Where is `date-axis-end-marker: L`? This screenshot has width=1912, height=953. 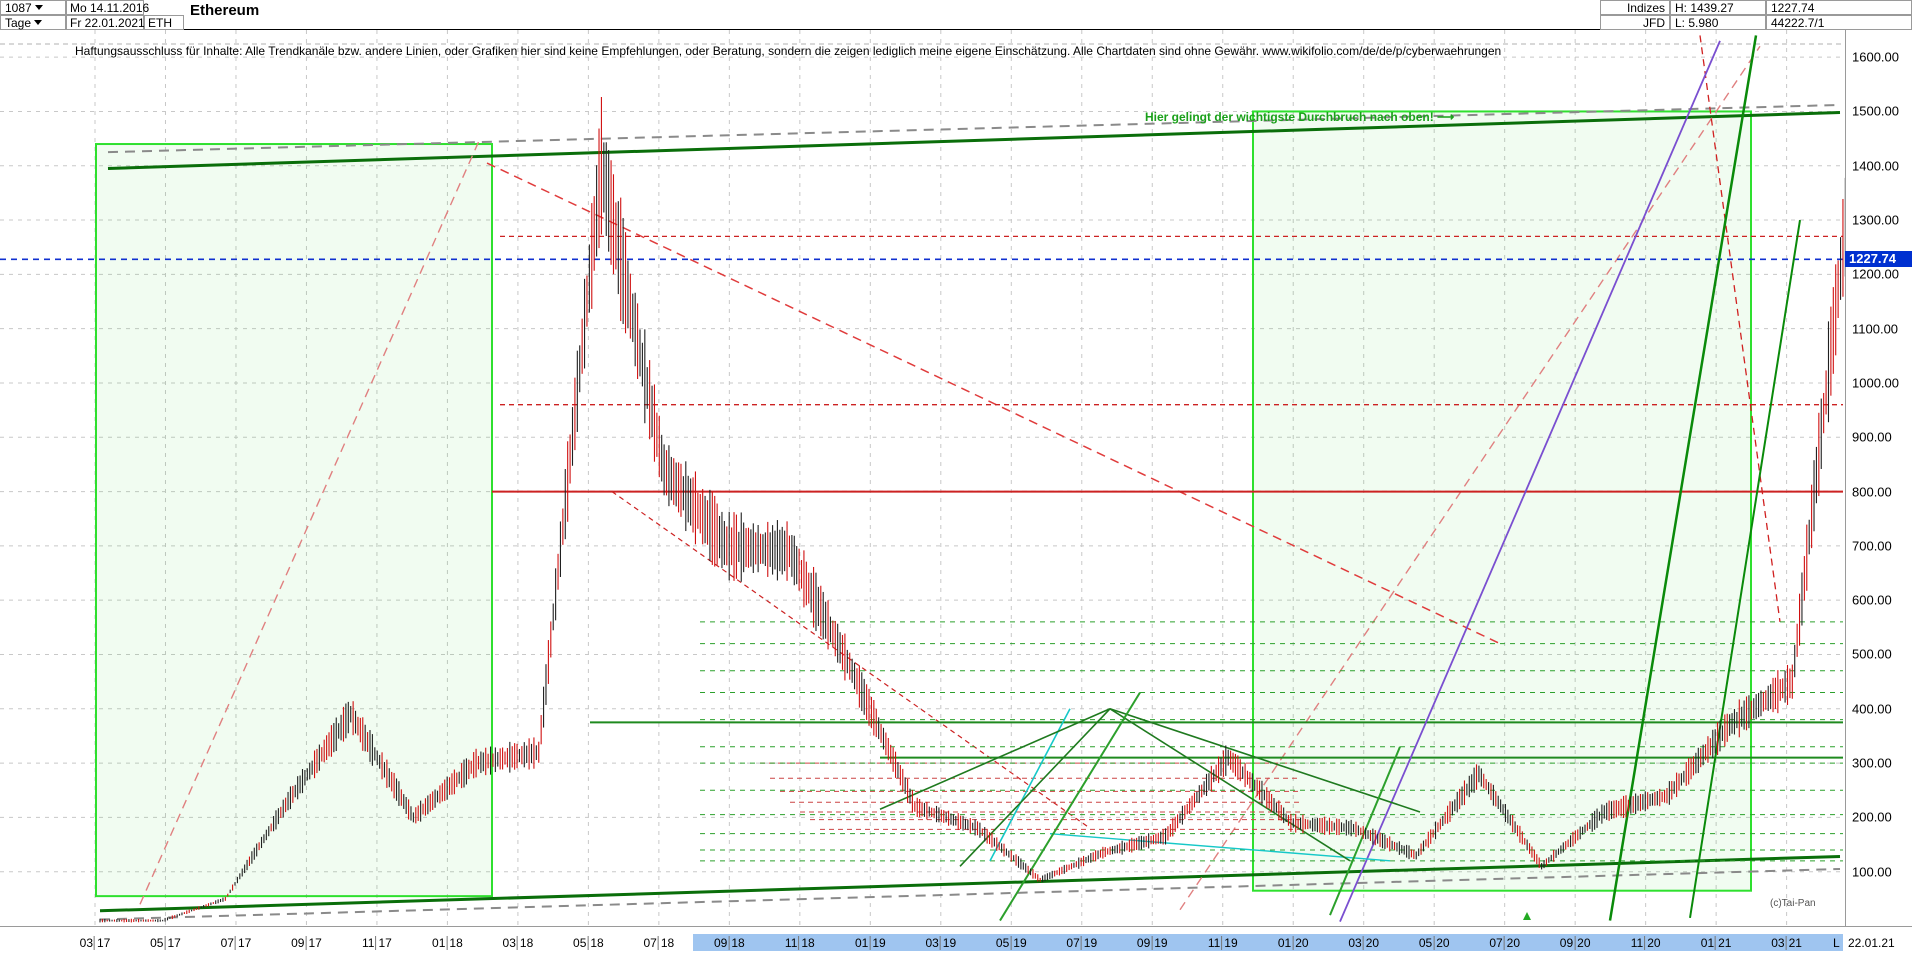
date-axis-end-marker: L is located at coordinates (1836, 943).